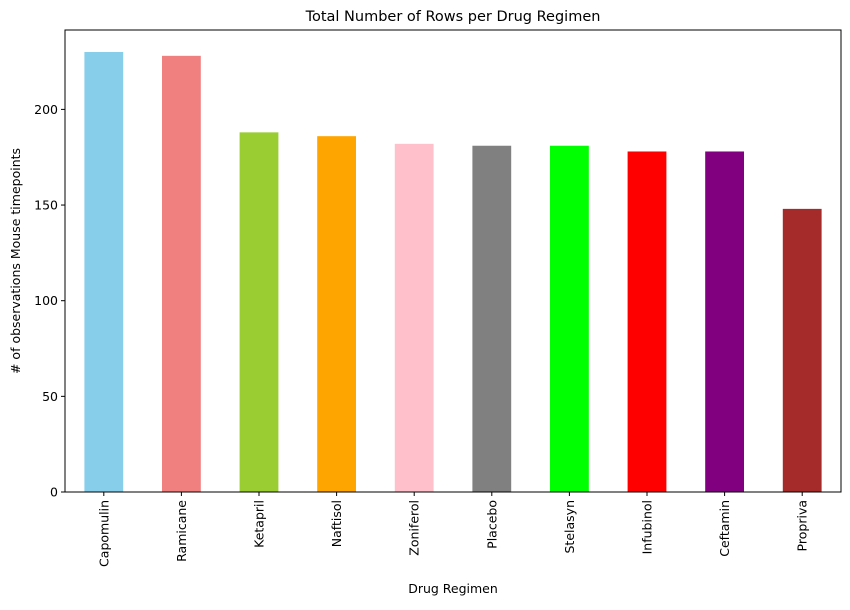 Image resolution: width=850 pixels, height=610 pixels. Describe the element at coordinates (336, 314) in the screenshot. I see `bar-naftisol` at that location.